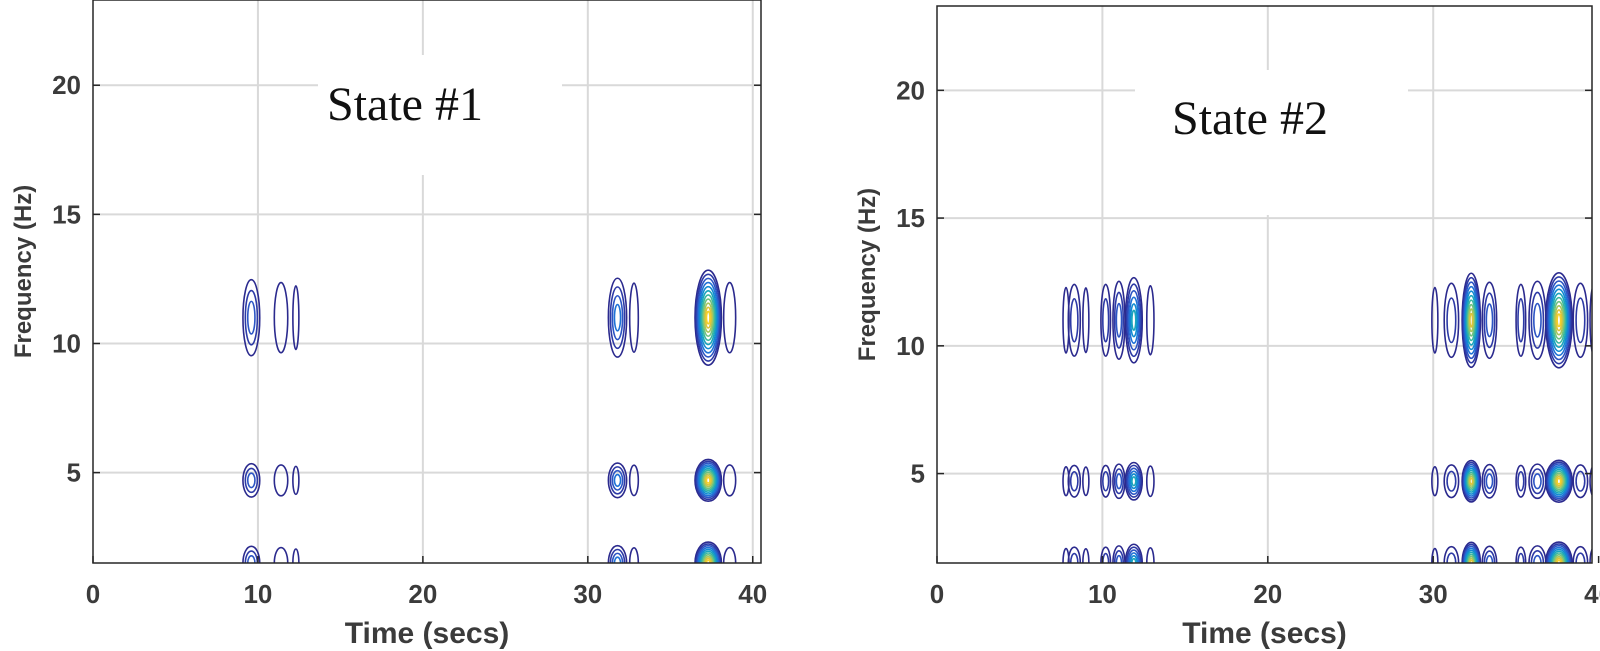 This screenshot has height=651, width=1600. What do you see at coordinates (1250, 118) in the screenshot?
I see `chart-title: State #2` at bounding box center [1250, 118].